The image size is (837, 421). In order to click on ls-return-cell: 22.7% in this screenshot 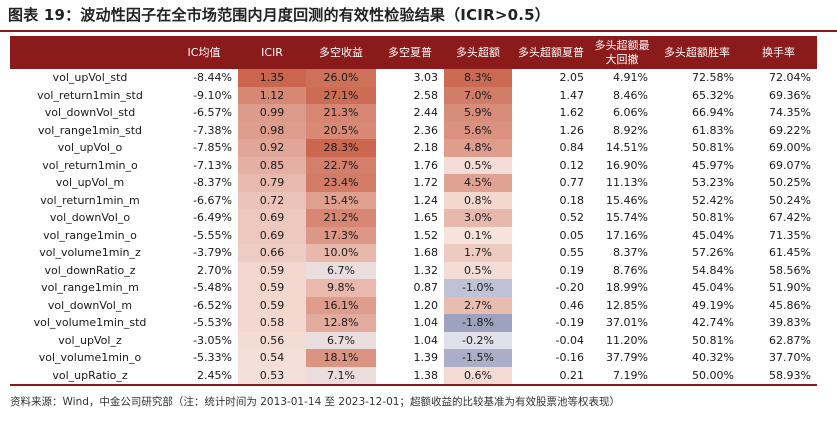, I will do `click(341, 165)`.